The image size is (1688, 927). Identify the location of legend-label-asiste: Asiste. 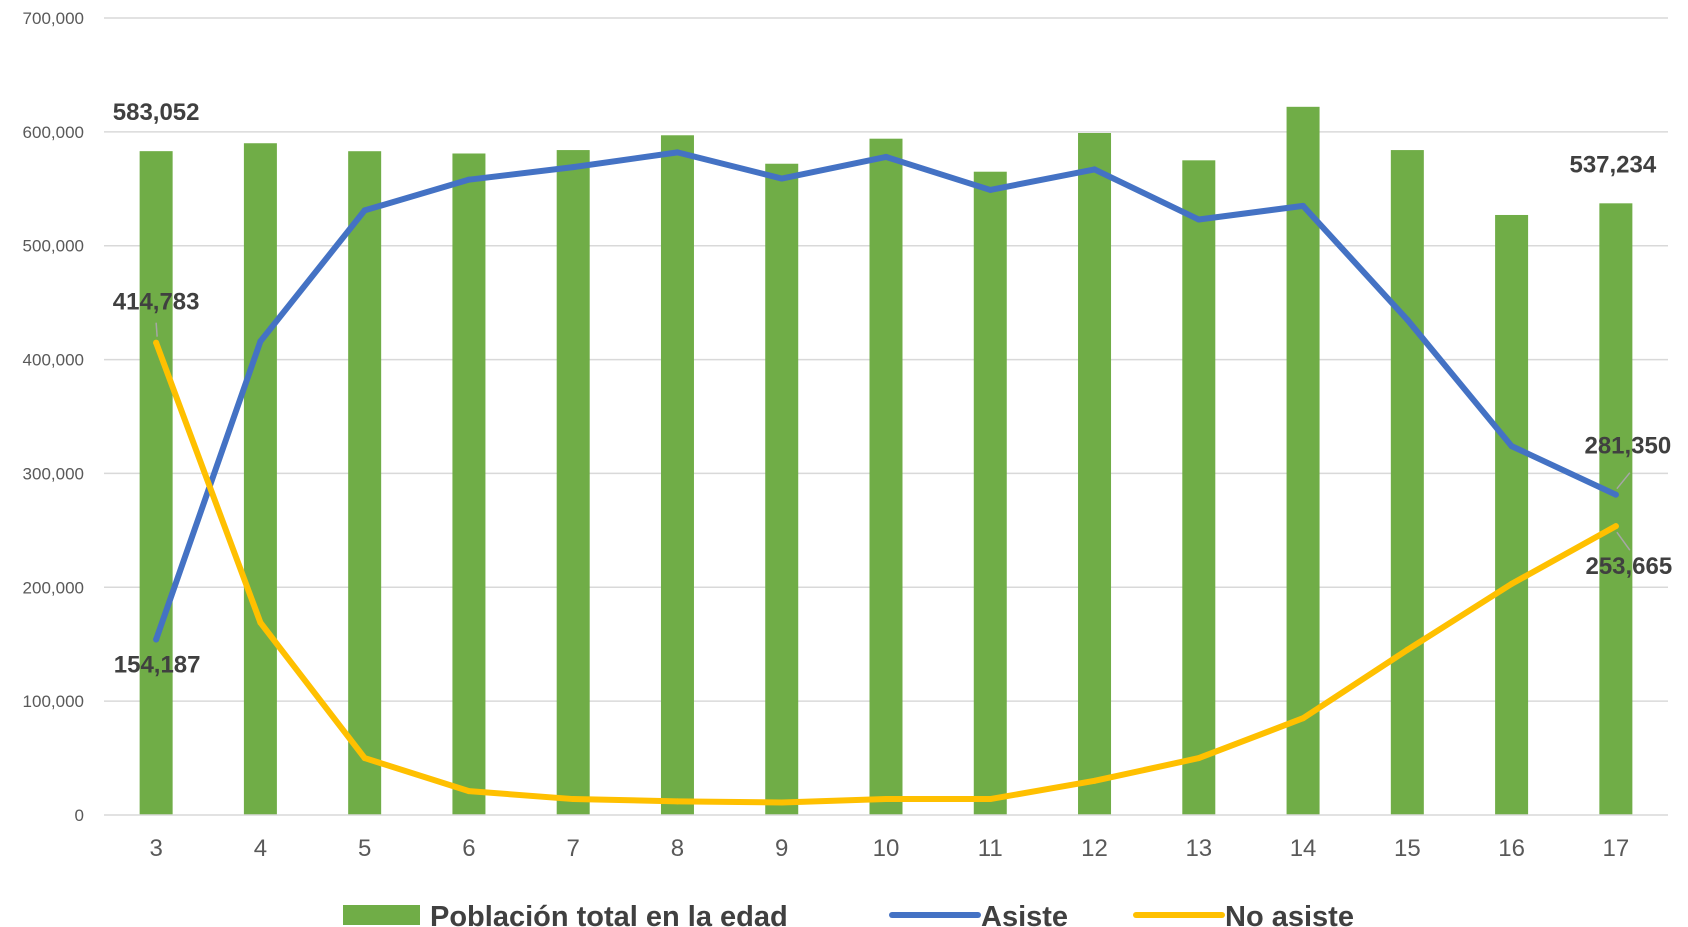
(1024, 914).